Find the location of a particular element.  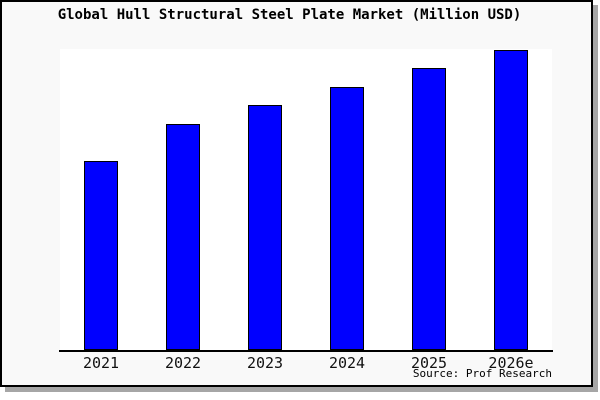

x-tick-label-2024: 2024 is located at coordinates (347, 363).